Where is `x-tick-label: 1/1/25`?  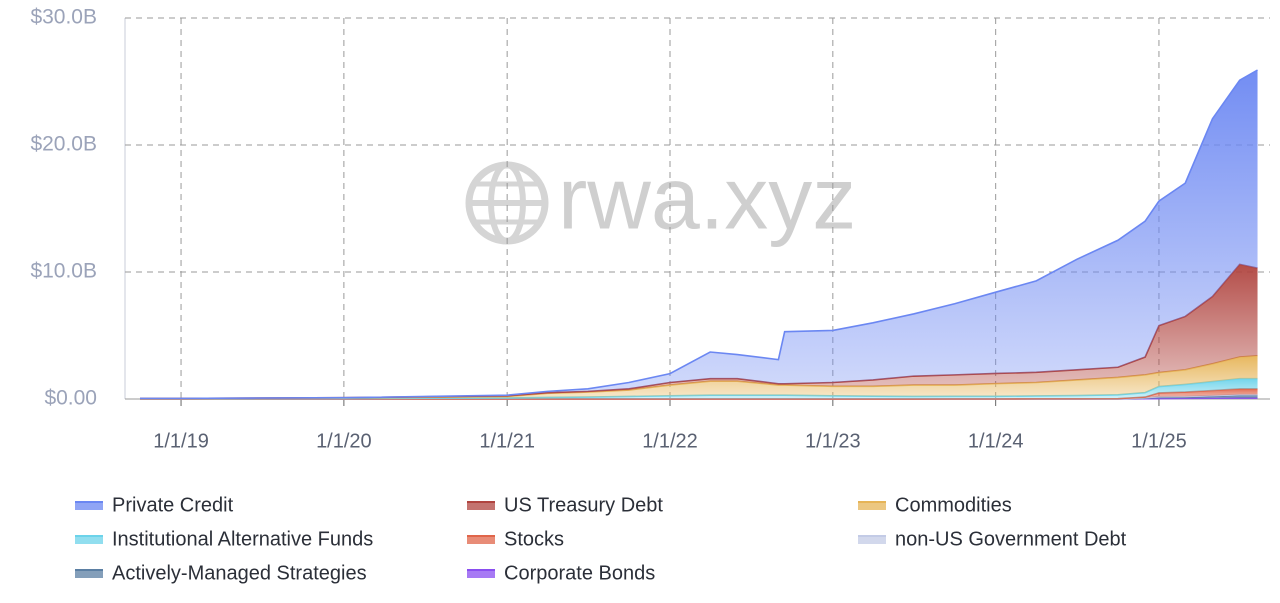 x-tick-label: 1/1/25 is located at coordinates (1159, 441).